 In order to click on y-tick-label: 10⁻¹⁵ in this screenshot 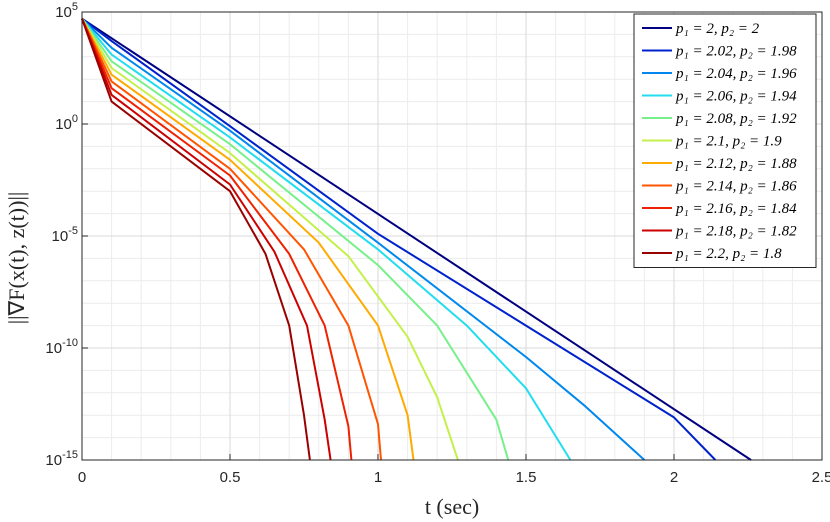, I will do `click(61, 459)`.